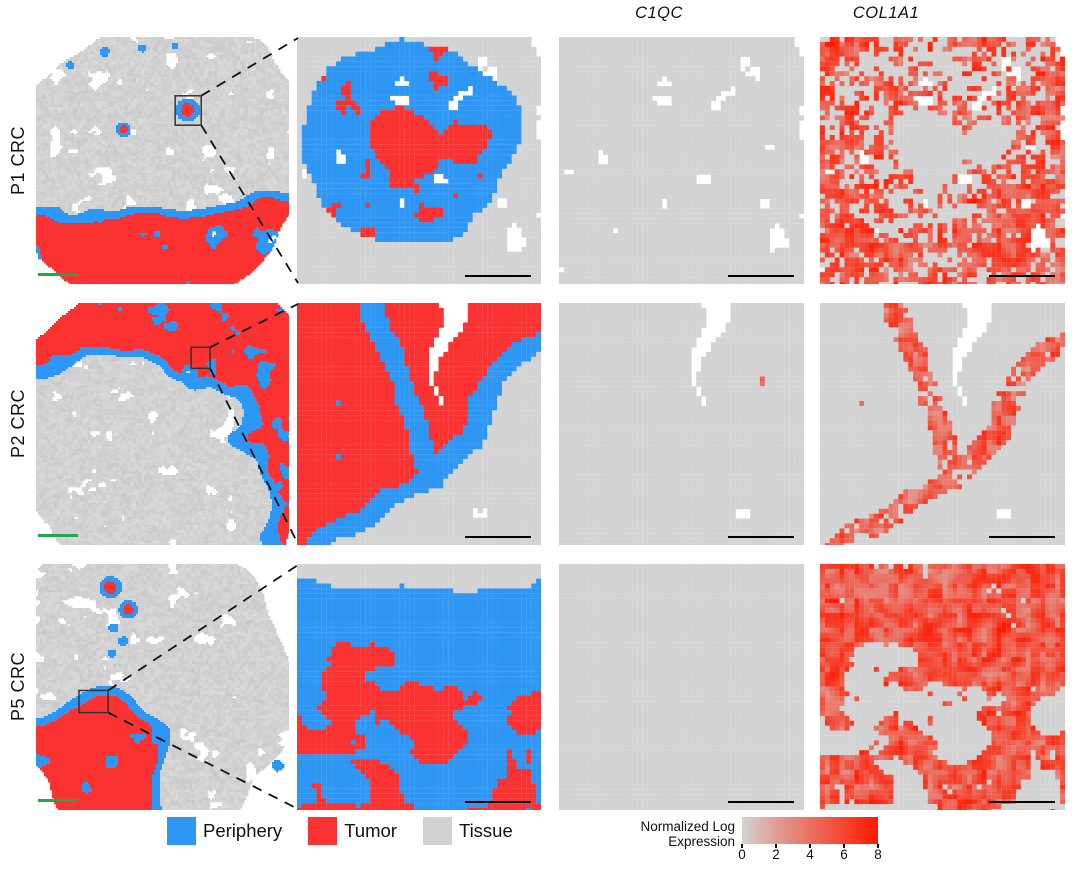 The width and height of the screenshot is (1080, 871). What do you see at coordinates (701, 841) in the screenshot?
I see `colorbar-label-line2: Expression` at bounding box center [701, 841].